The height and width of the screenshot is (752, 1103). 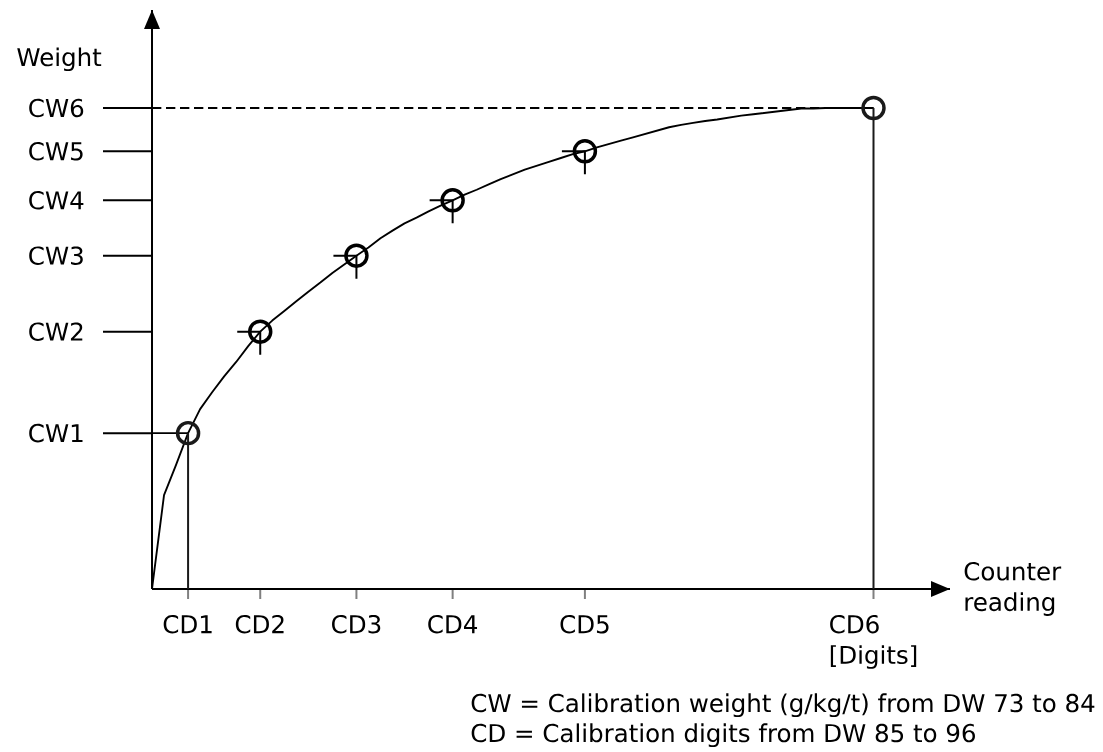 What do you see at coordinates (56, 433) in the screenshot?
I see `text: CW1` at bounding box center [56, 433].